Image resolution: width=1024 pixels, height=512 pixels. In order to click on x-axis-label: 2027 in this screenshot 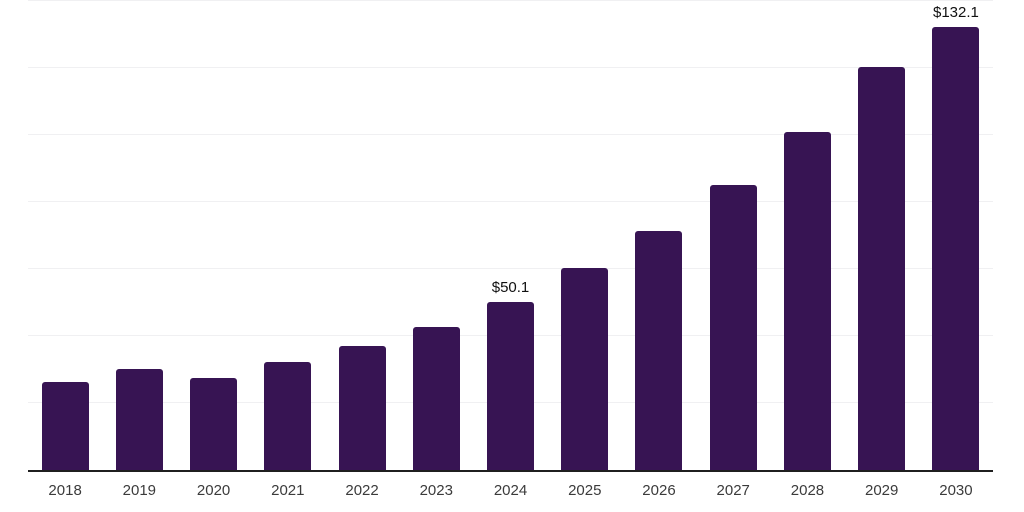, I will do `click(733, 490)`.